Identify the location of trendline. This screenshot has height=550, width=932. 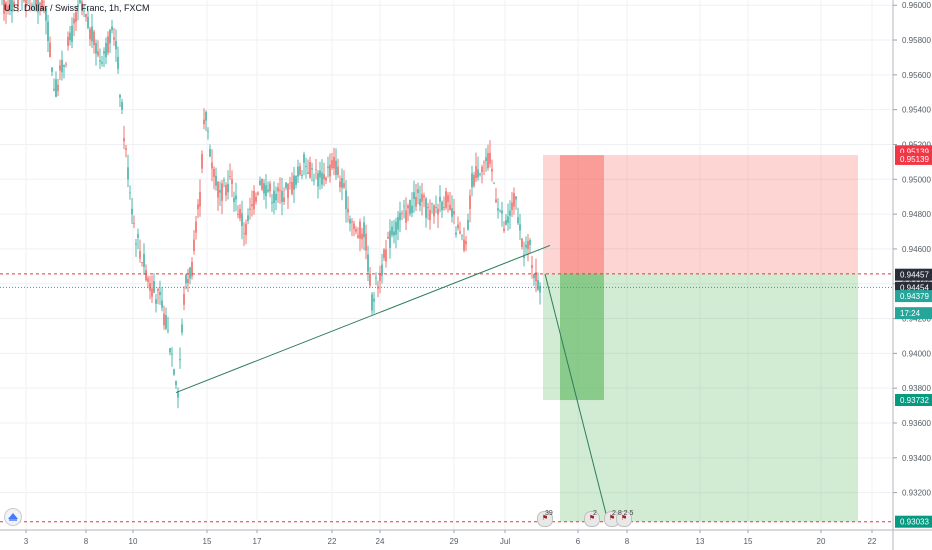
(363, 319).